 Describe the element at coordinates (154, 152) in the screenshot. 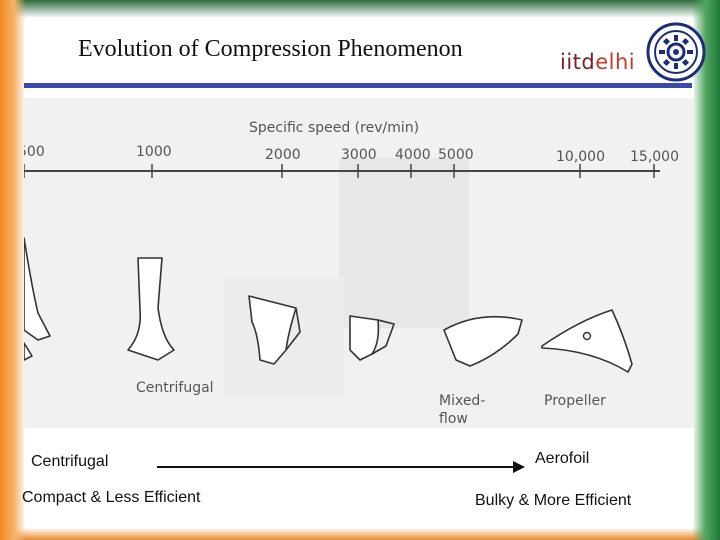

I see `tick-label: 1000` at that location.